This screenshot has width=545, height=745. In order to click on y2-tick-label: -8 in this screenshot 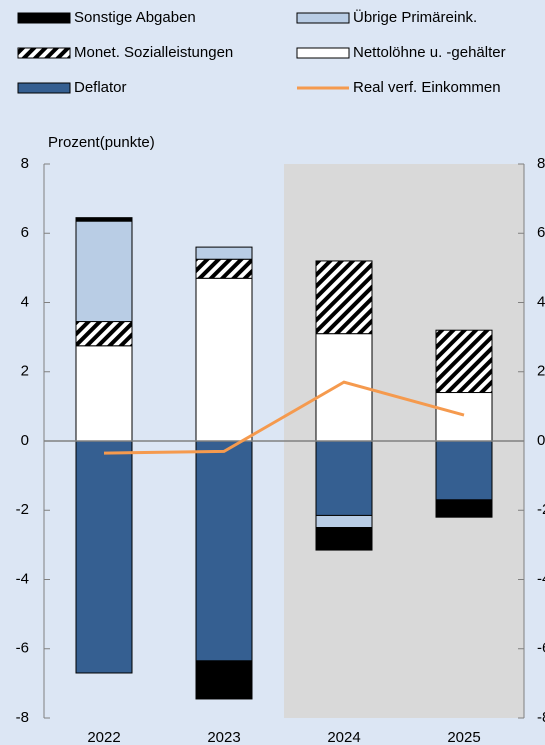, I will do `click(541, 717)`.